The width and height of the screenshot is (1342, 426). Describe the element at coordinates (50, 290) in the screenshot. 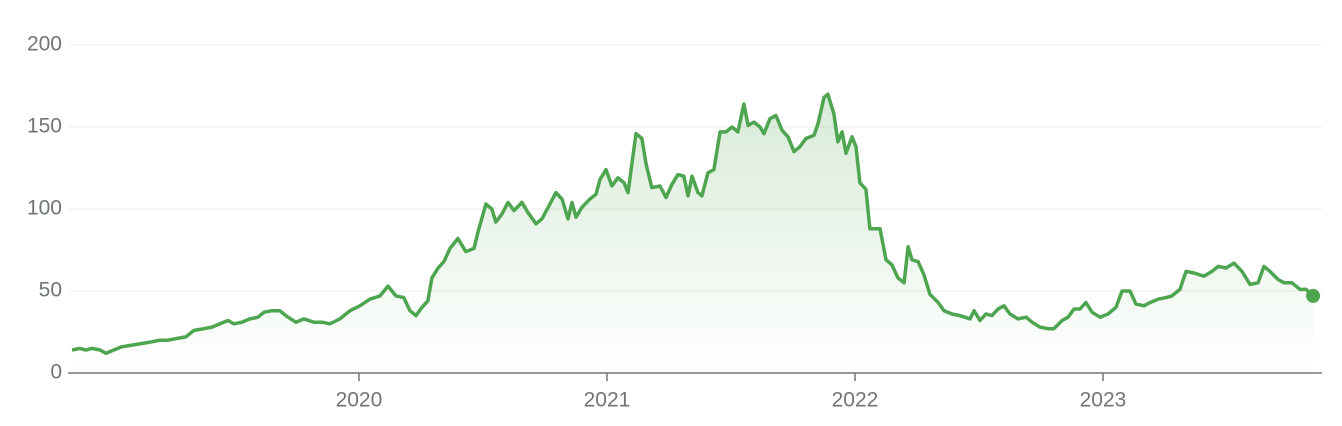

I see `y-tick-label: 50` at that location.